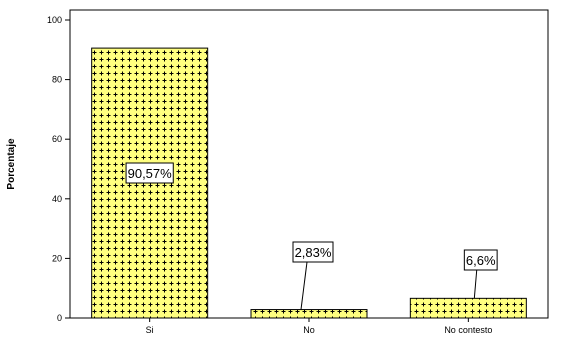 This screenshot has height=339, width=561. Describe the element at coordinates (54, 20) in the screenshot. I see `y-tick-label: 100` at that location.